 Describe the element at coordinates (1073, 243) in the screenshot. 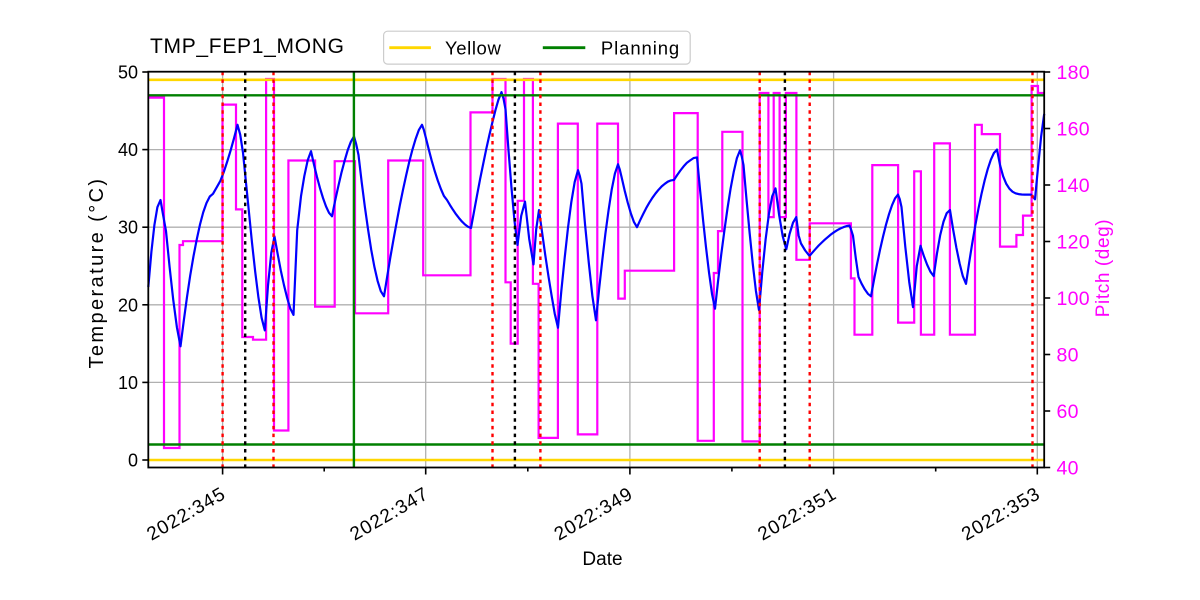

I see `svg-text: 120` at that location.